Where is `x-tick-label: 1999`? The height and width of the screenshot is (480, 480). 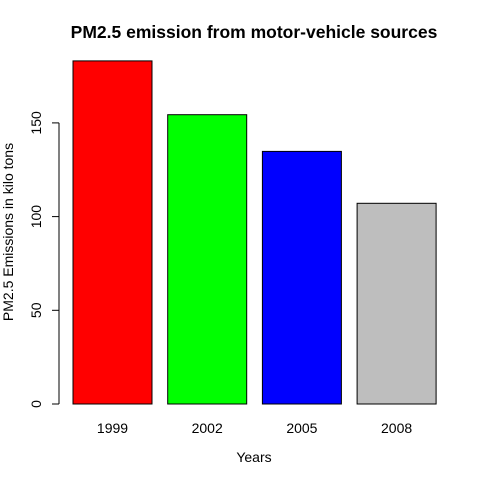
x-tick-label: 1999 is located at coordinates (112, 428).